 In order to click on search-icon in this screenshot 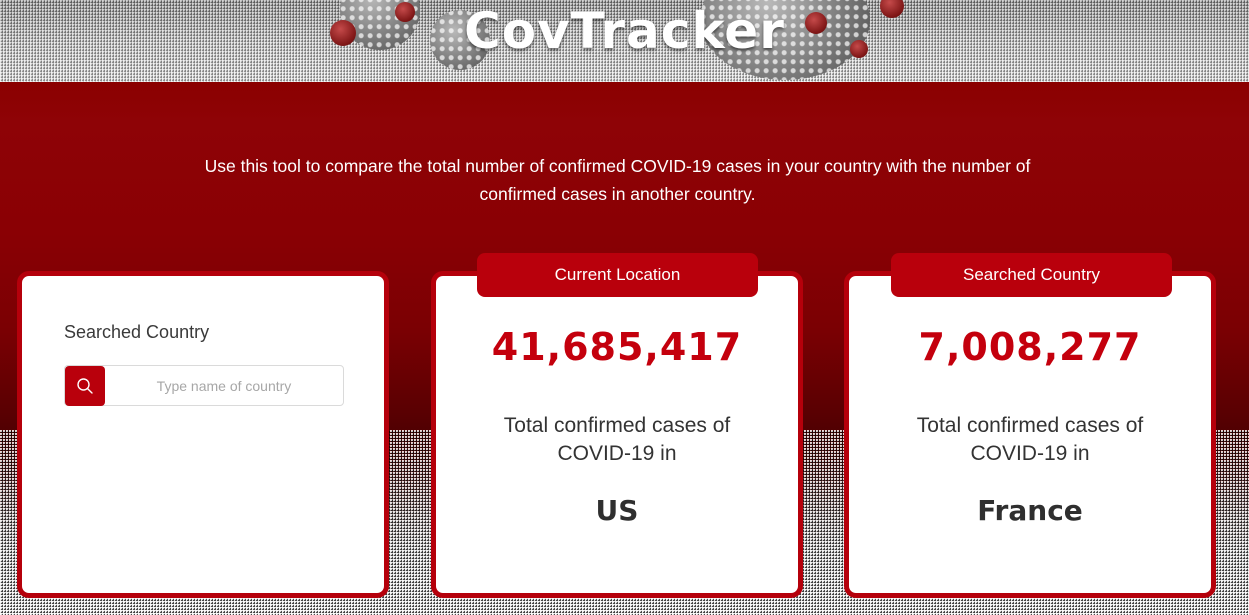, I will do `click(85, 386)`.